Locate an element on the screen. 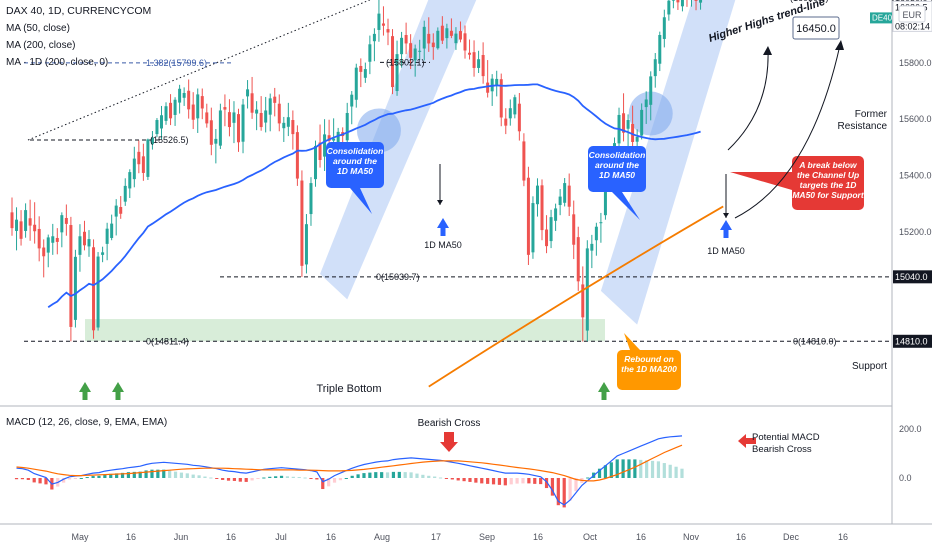 This screenshot has height=555, width=932. break-callout-text: MA50 for Support is located at coordinates (828, 195).